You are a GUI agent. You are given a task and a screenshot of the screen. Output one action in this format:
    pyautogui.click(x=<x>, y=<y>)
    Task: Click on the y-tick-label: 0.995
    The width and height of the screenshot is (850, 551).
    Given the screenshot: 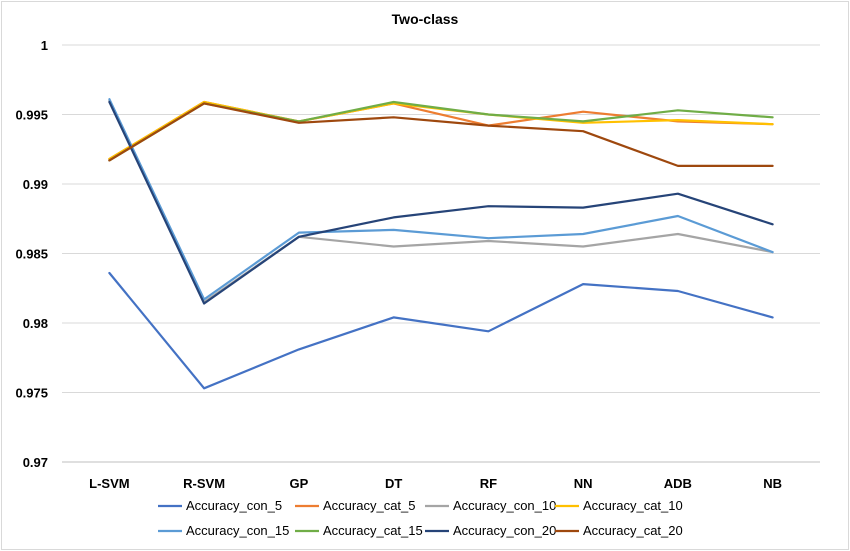 What is the action you would take?
    pyautogui.click(x=31, y=115)
    